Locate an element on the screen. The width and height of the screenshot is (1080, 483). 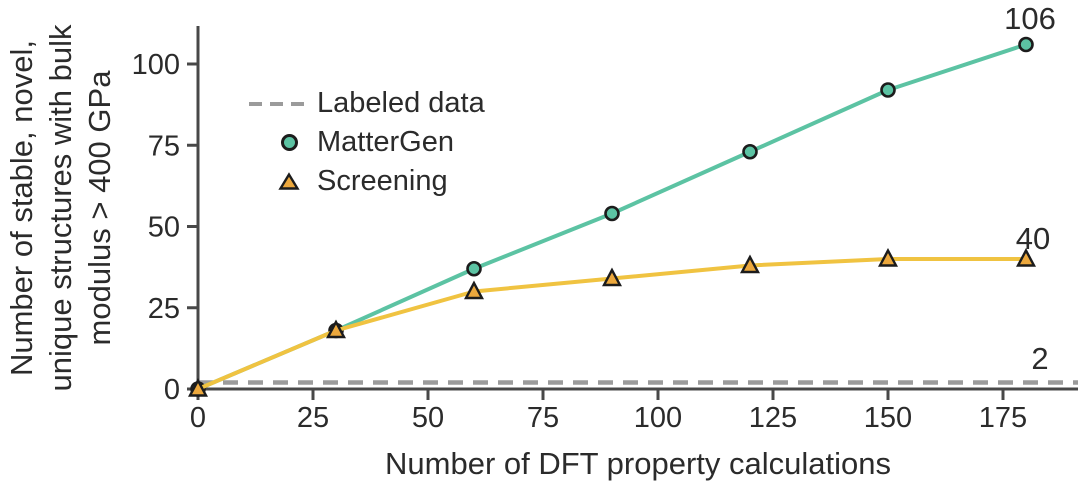
legend-item-screening: Screening is located at coordinates (366, 181).